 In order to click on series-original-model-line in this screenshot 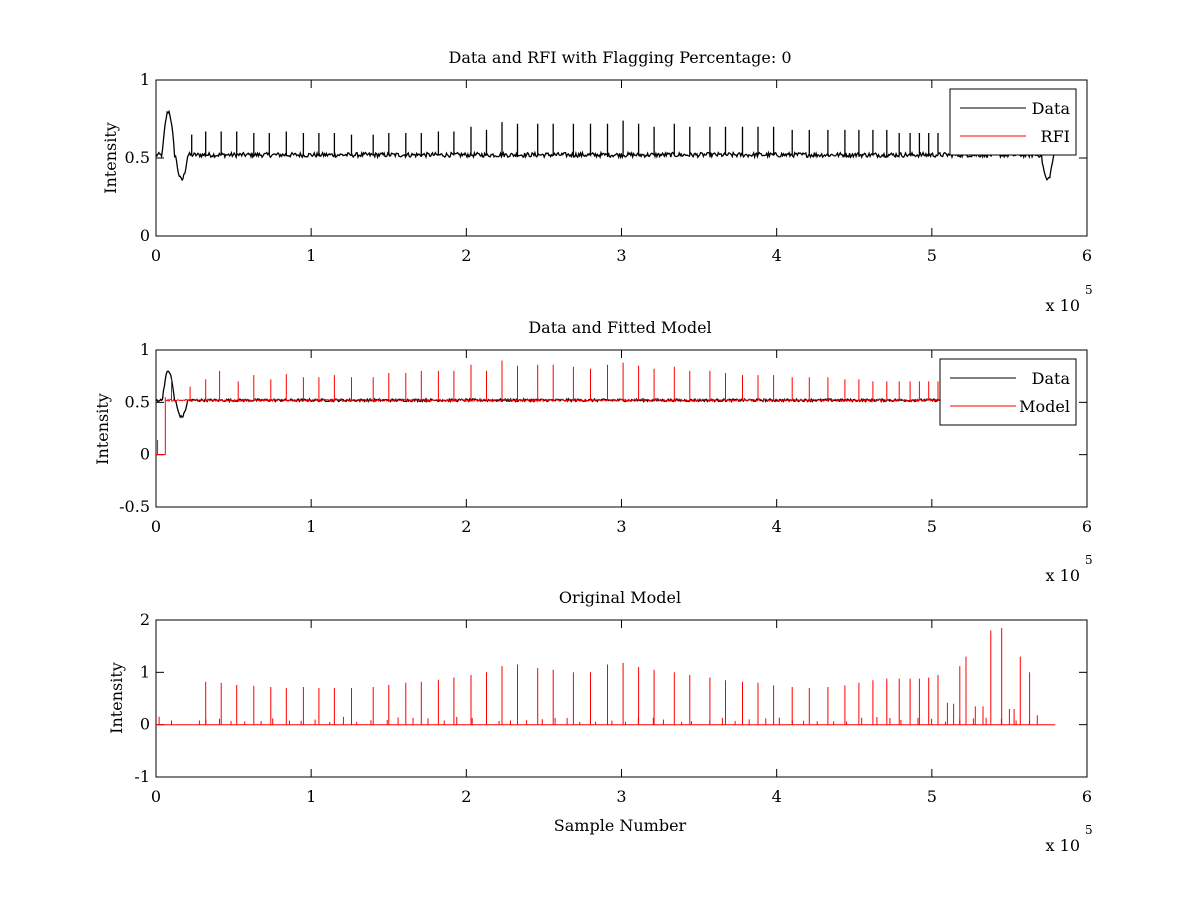, I will do `click(606, 676)`.